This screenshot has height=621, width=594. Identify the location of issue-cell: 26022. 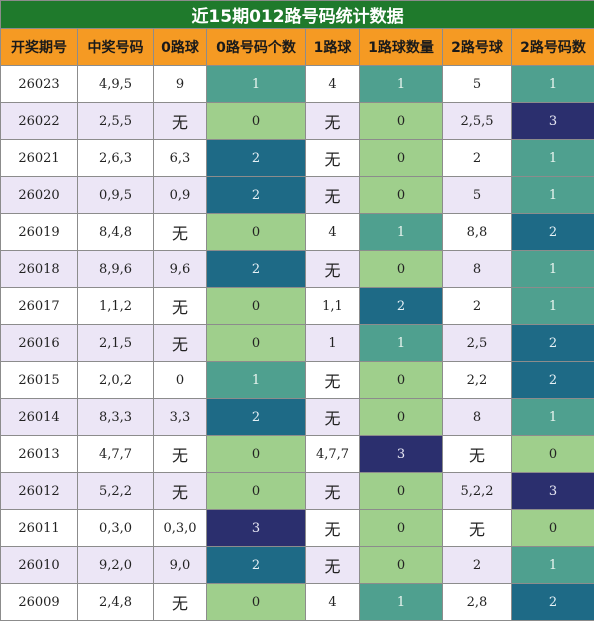
(39, 121).